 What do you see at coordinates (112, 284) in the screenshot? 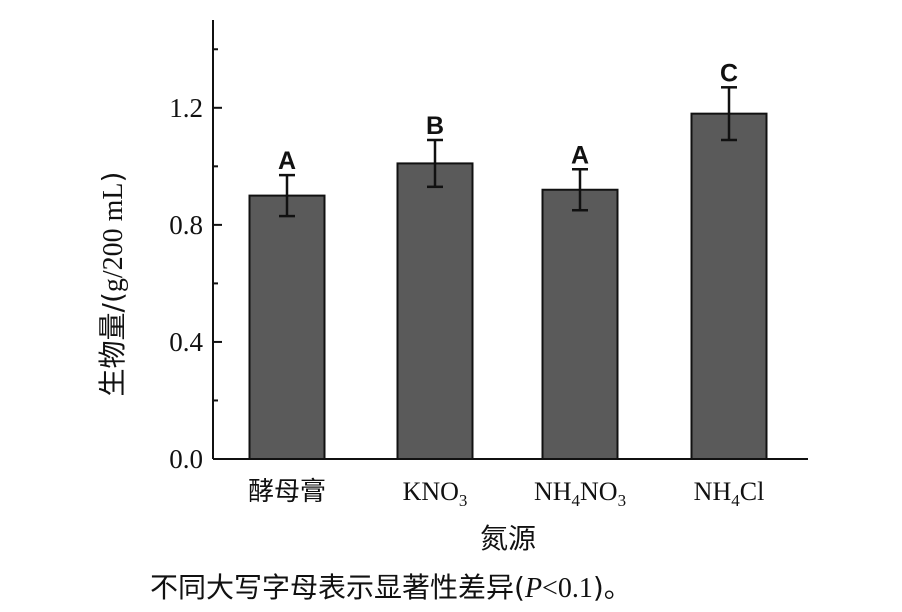
I see `y-axis-title: 生物量/(g/200 mL)` at bounding box center [112, 284].